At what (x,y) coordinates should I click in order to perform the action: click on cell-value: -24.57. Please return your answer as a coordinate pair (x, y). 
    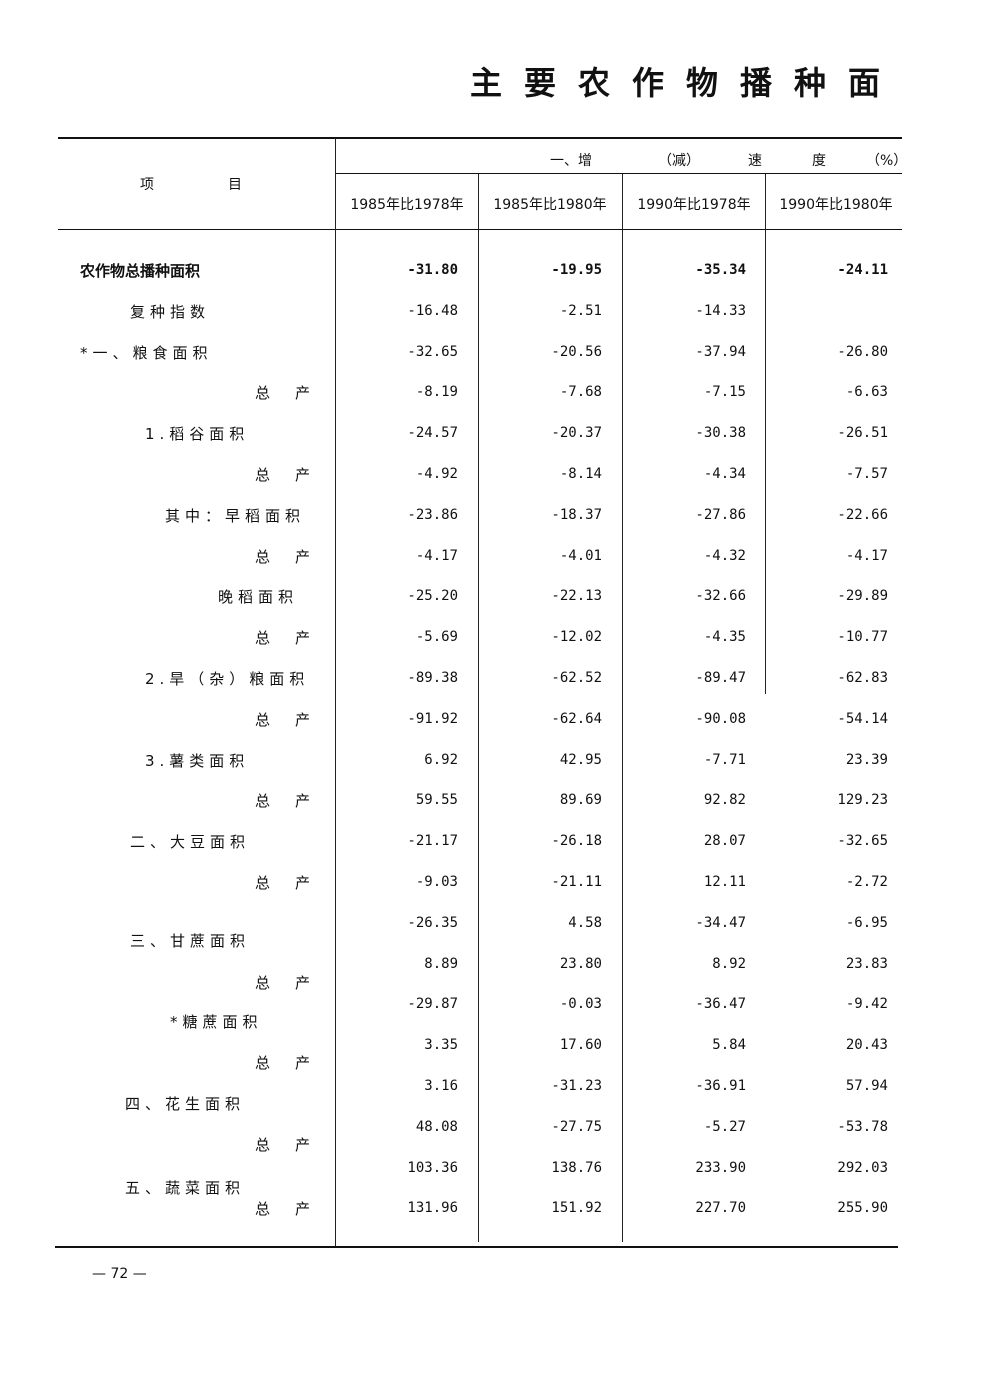
    Looking at the image, I should click on (432, 433).